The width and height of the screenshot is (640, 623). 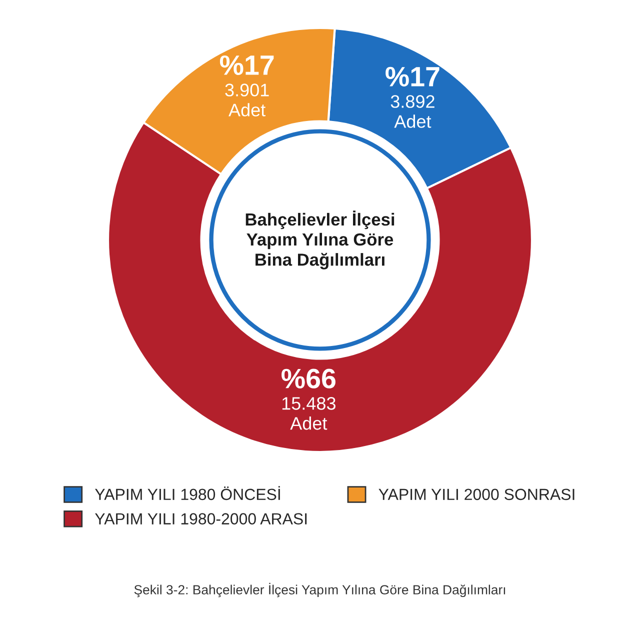 I want to click on legend-label: YAPIM YILI 1980-2000 ARASI, so click(x=200, y=518).